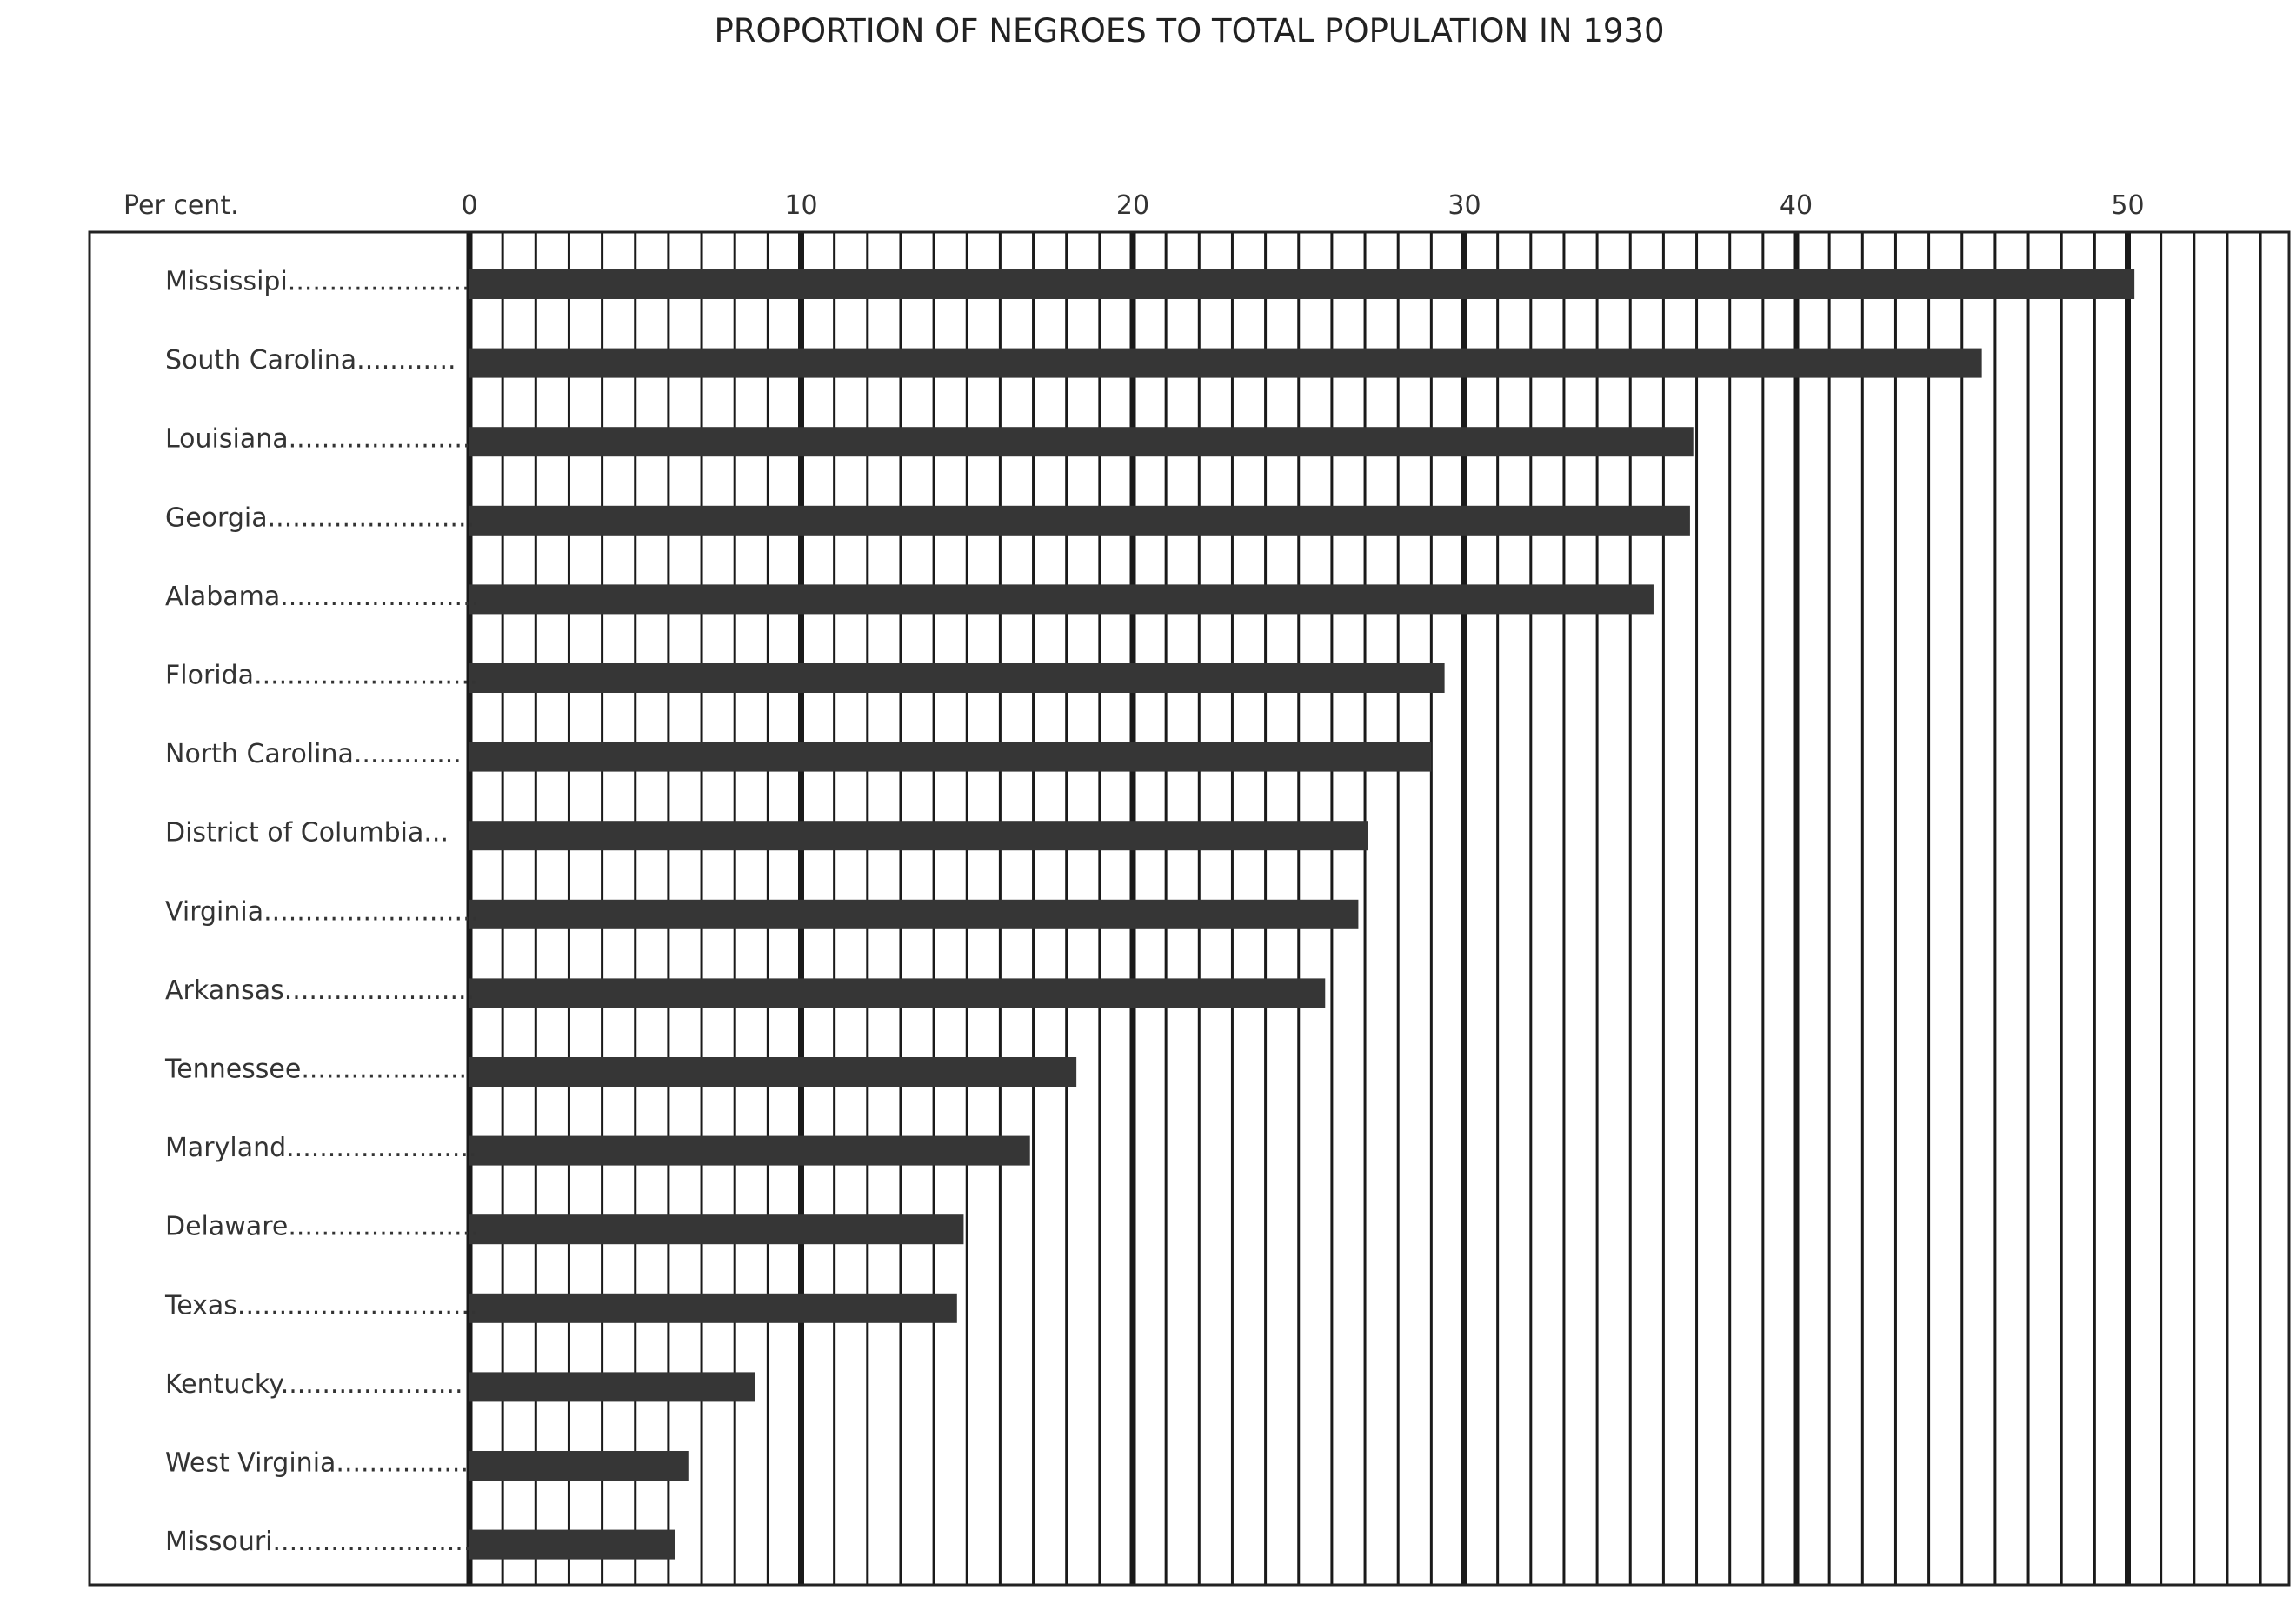 The image size is (2296, 1597). Describe the element at coordinates (800, 205) in the screenshot. I see `x-tick-label: 10` at that location.